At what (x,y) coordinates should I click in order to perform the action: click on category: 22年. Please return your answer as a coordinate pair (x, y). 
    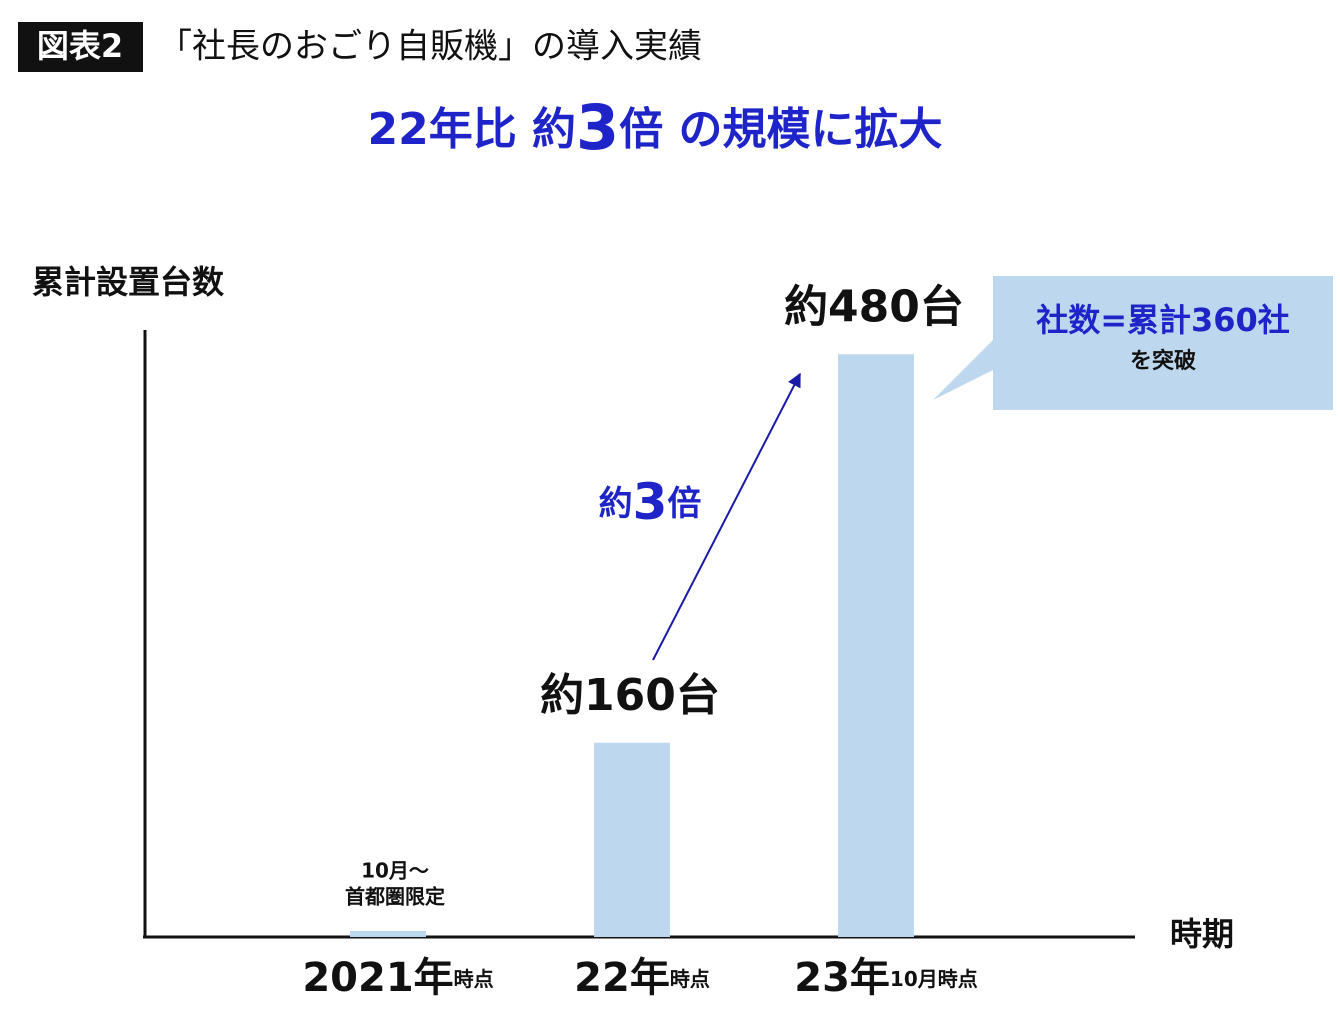
    Looking at the image, I should click on (622, 978).